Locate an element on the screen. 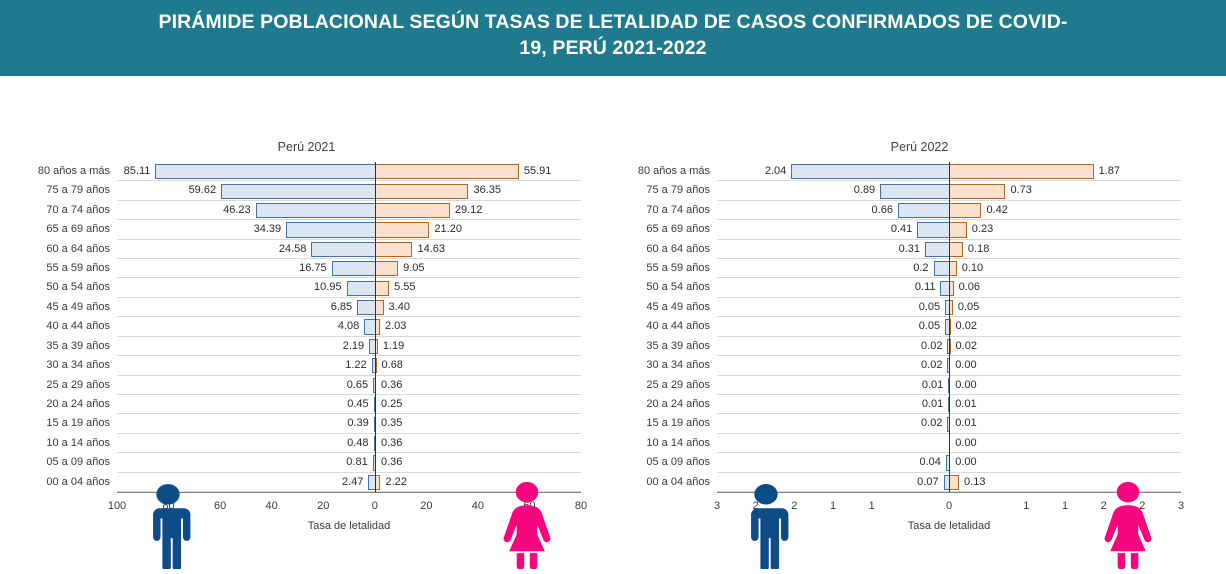 This screenshot has height=574, width=1226. x-axis-tick: 0 is located at coordinates (949, 505).